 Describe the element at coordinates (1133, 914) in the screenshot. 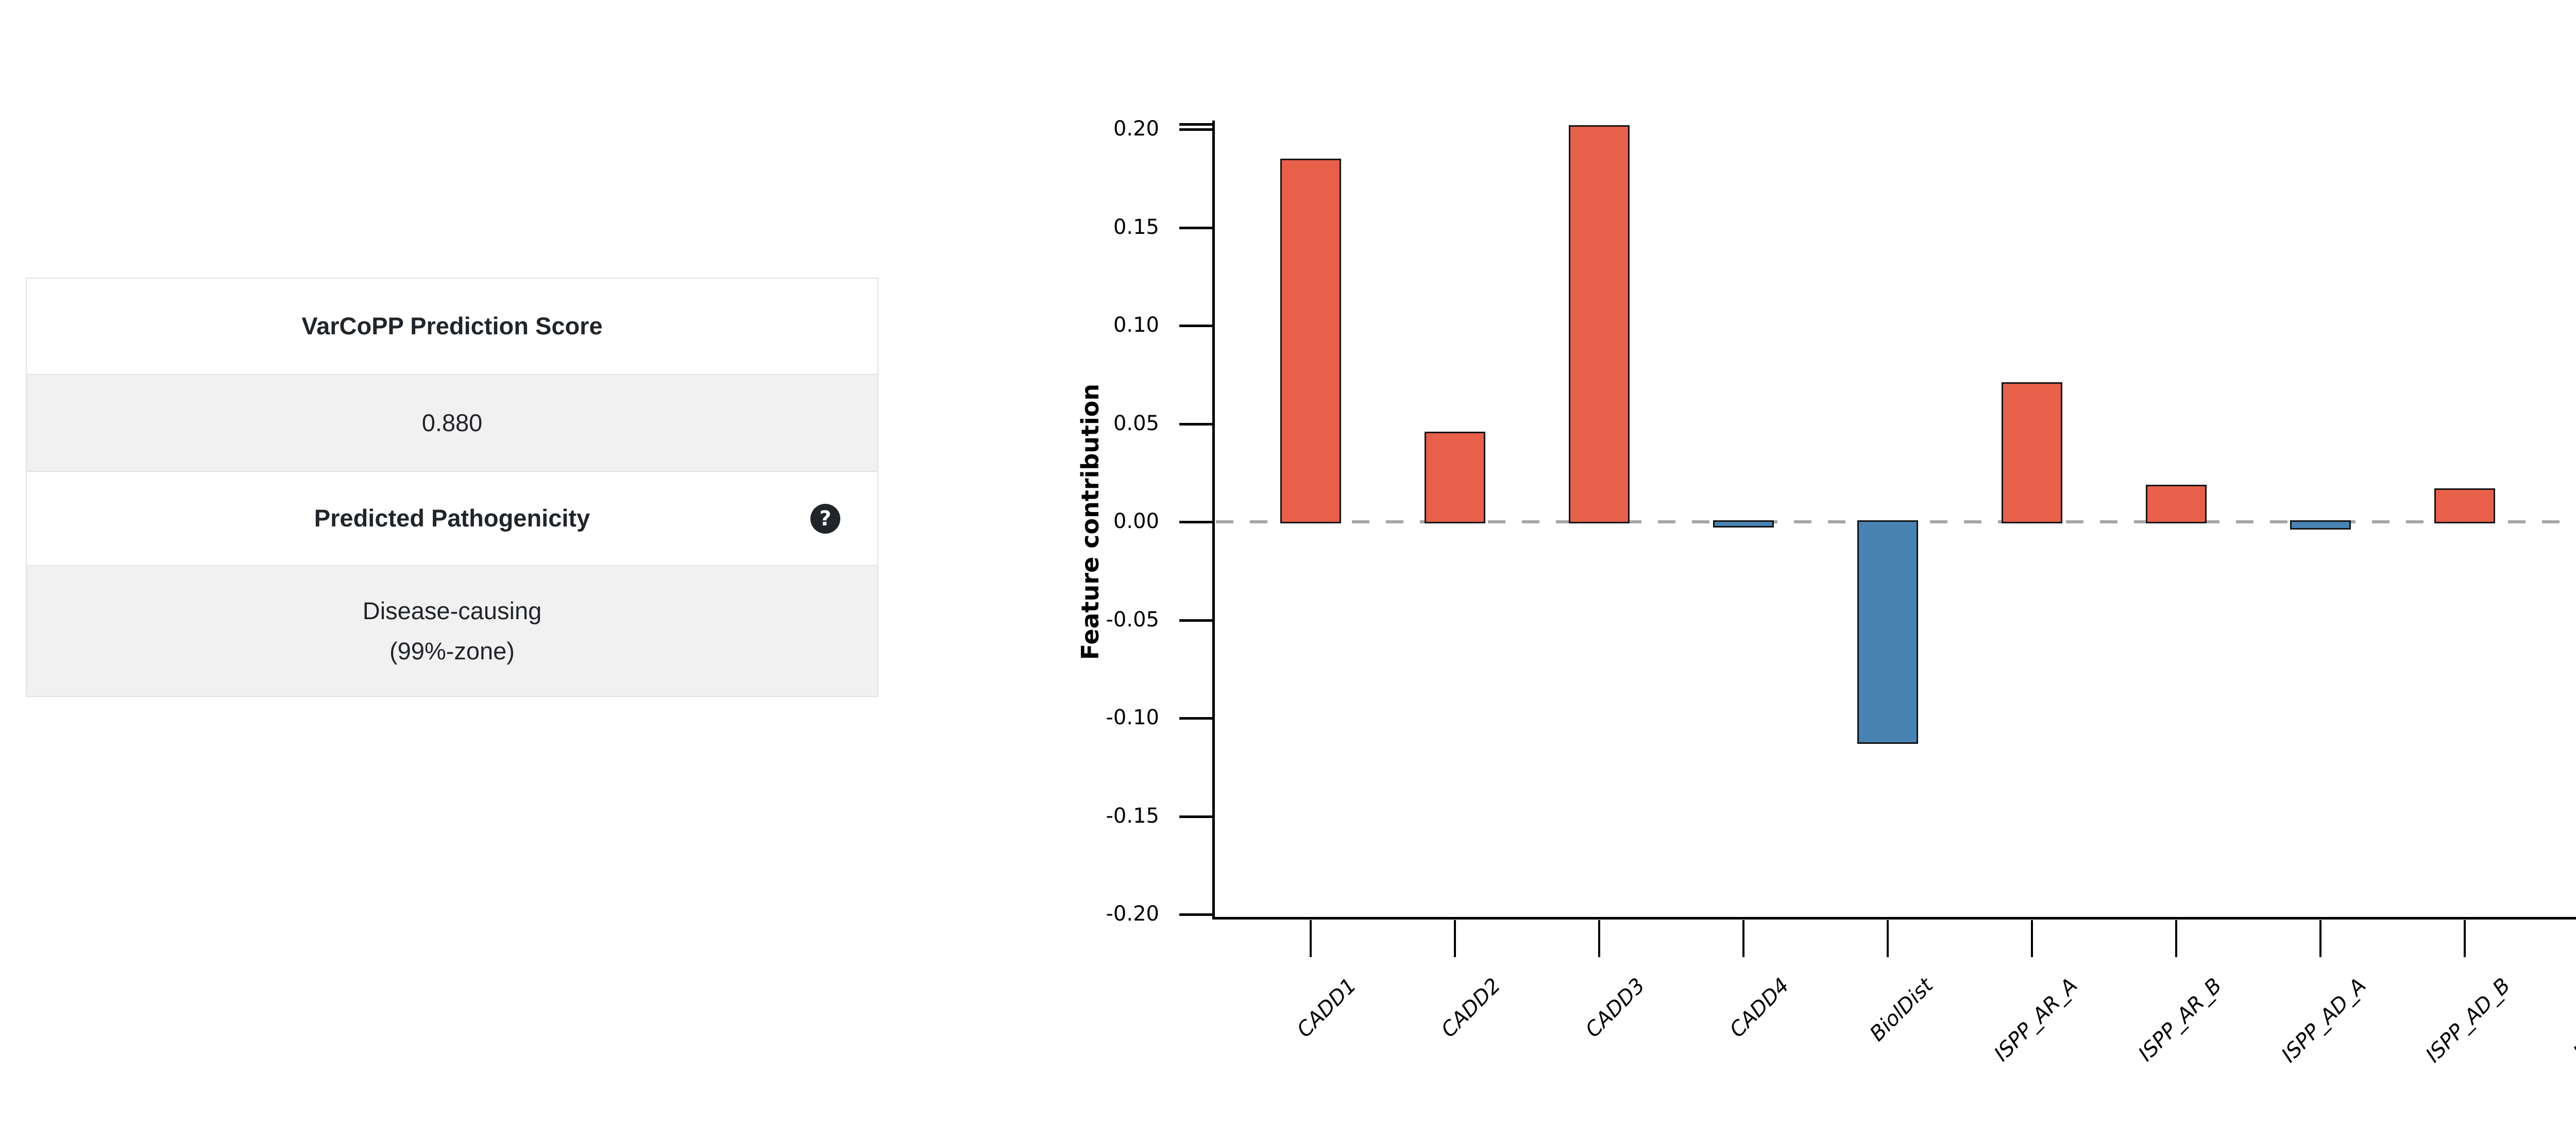

I see `y-tick-label: -0.20` at that location.